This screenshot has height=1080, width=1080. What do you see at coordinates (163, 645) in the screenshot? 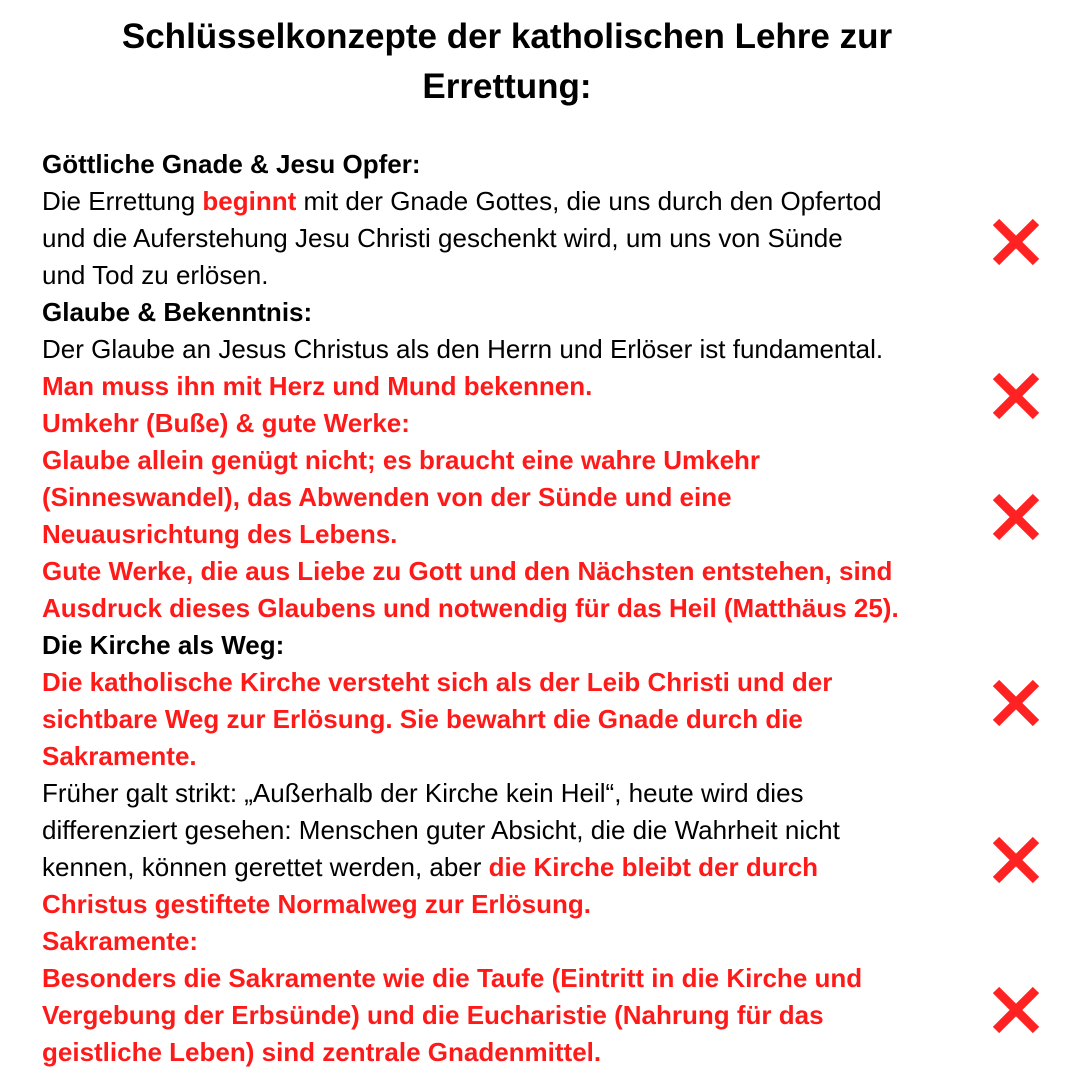
I see `section-heading: Die Kirche als Weg:` at bounding box center [163, 645].